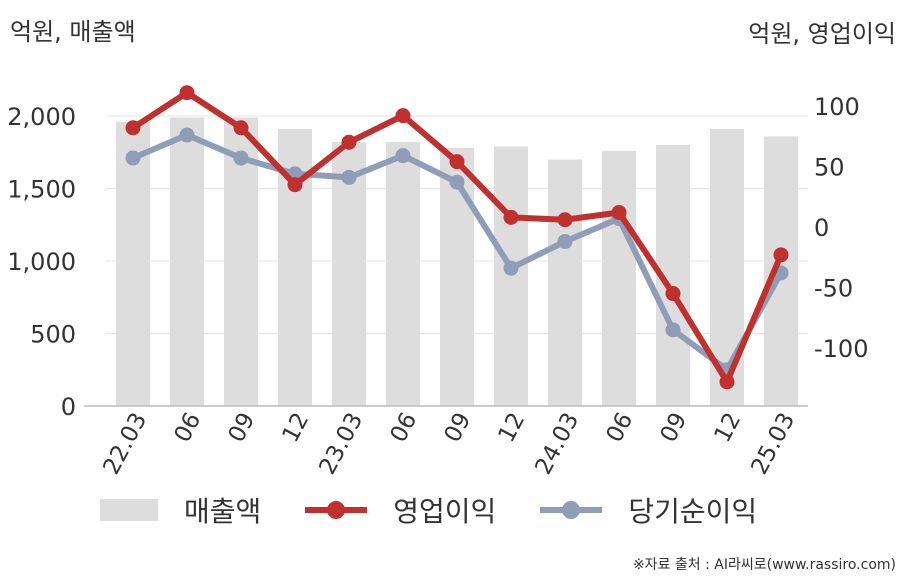 The width and height of the screenshot is (908, 580). Describe the element at coordinates (445, 511) in the screenshot. I see `legend-label-operating-profit: 영업이익` at that location.